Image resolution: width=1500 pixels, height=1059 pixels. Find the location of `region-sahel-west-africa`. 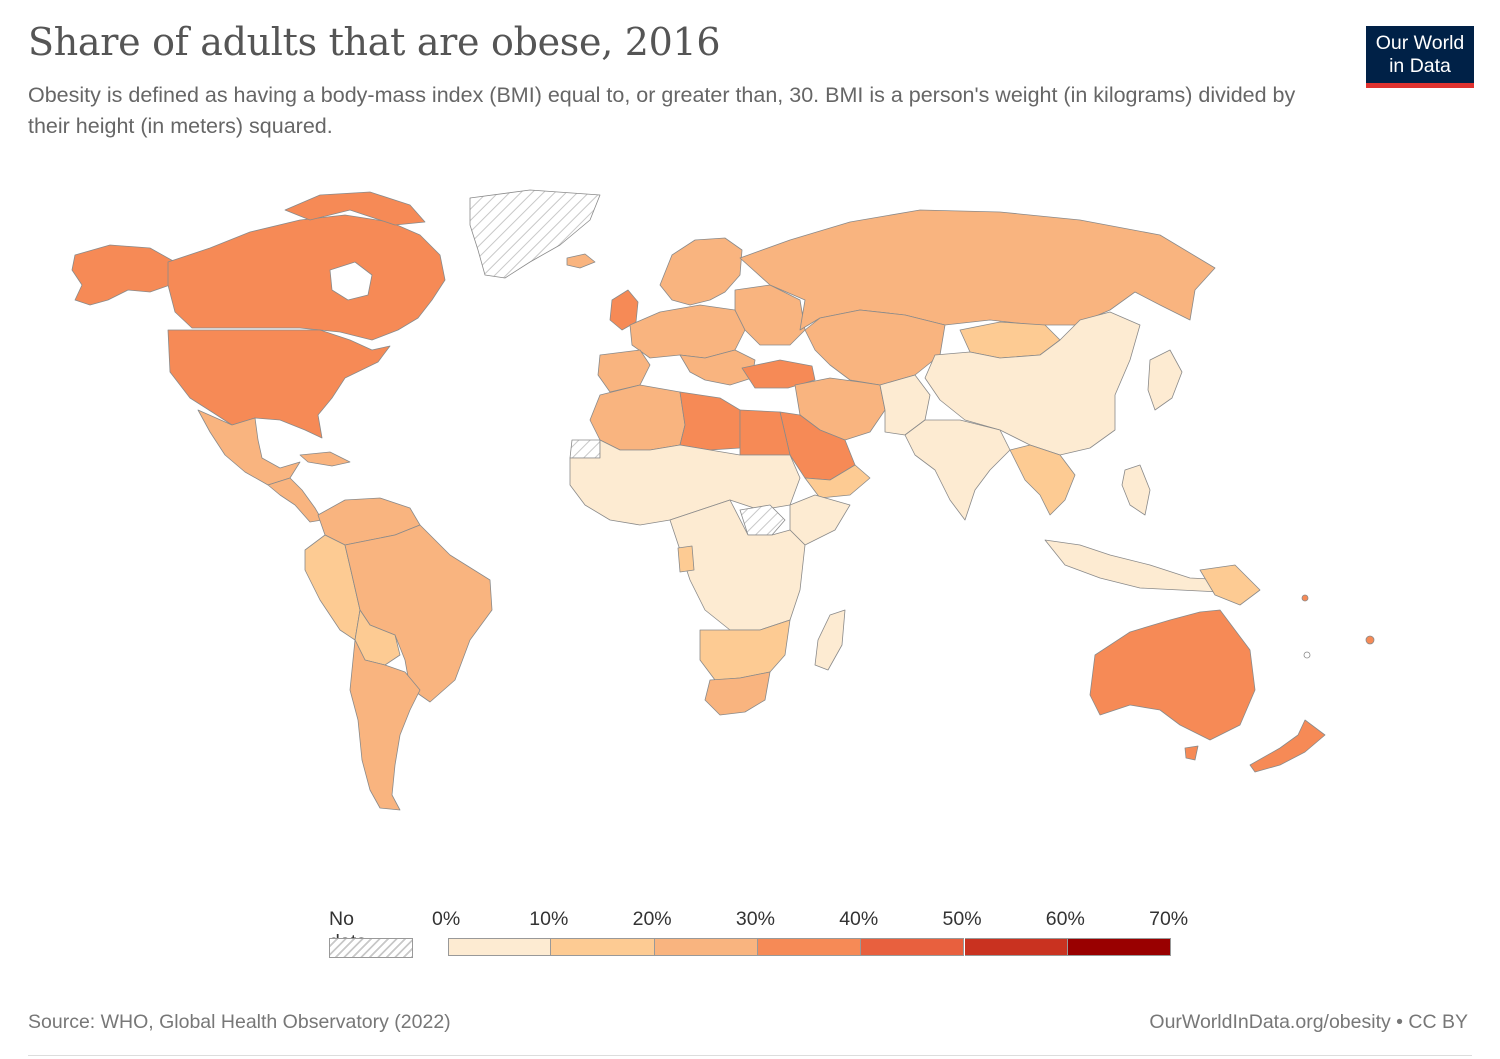

region-sahel-west-africa is located at coordinates (685, 482).